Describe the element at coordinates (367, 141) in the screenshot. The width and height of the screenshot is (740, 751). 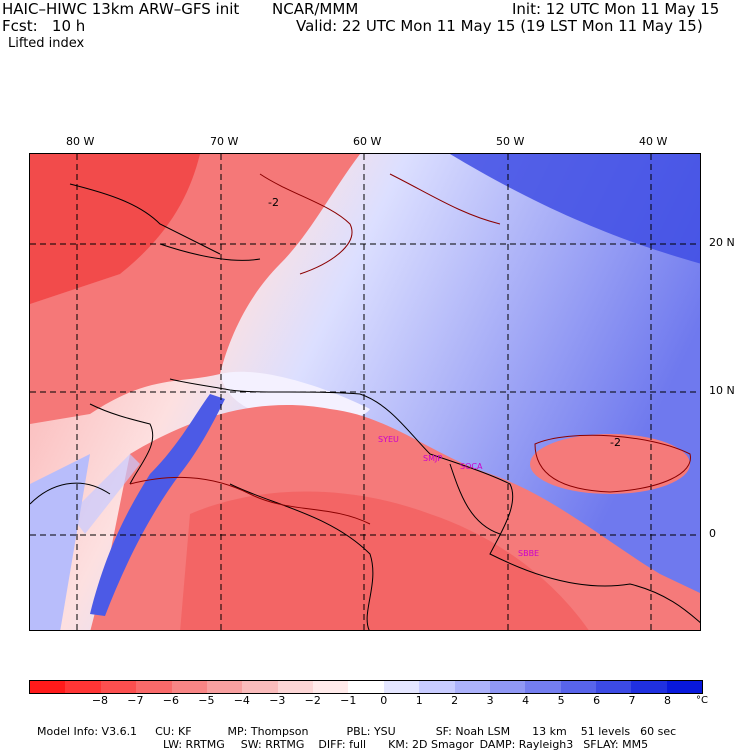
I see `lon-label-60w: 60 W` at that location.